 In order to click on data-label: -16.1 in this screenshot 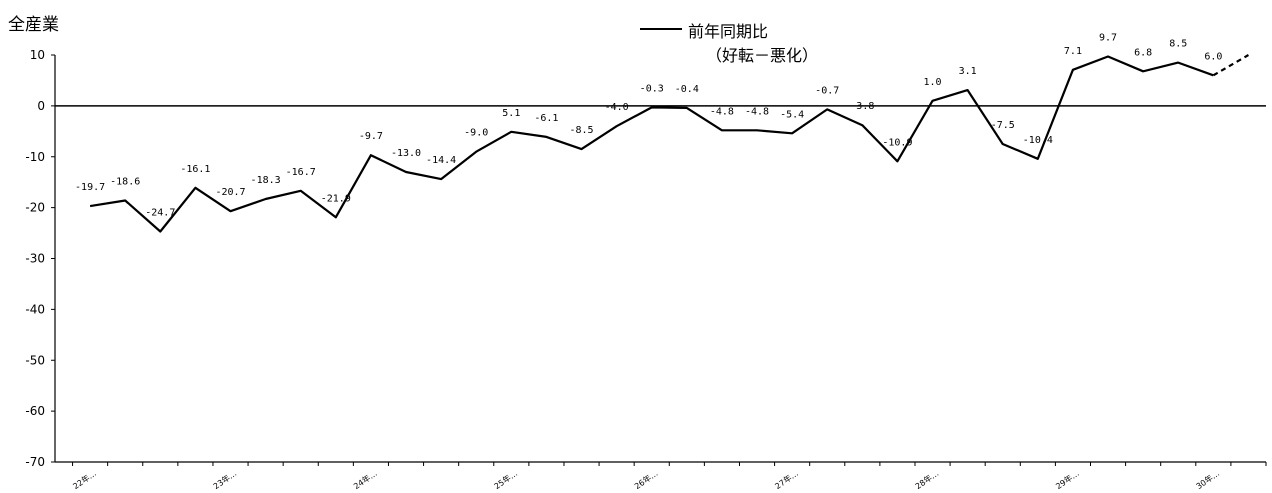, I will do `click(195, 169)`.